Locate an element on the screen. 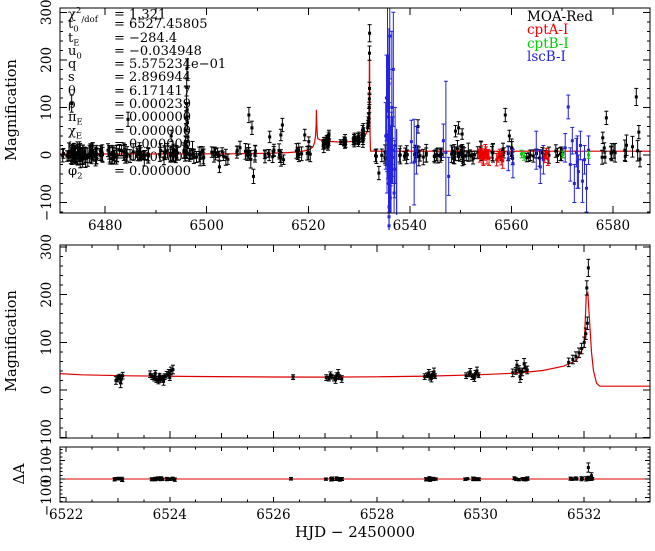  param-row: φ2 = 0.000000 is located at coordinates (147, 172).